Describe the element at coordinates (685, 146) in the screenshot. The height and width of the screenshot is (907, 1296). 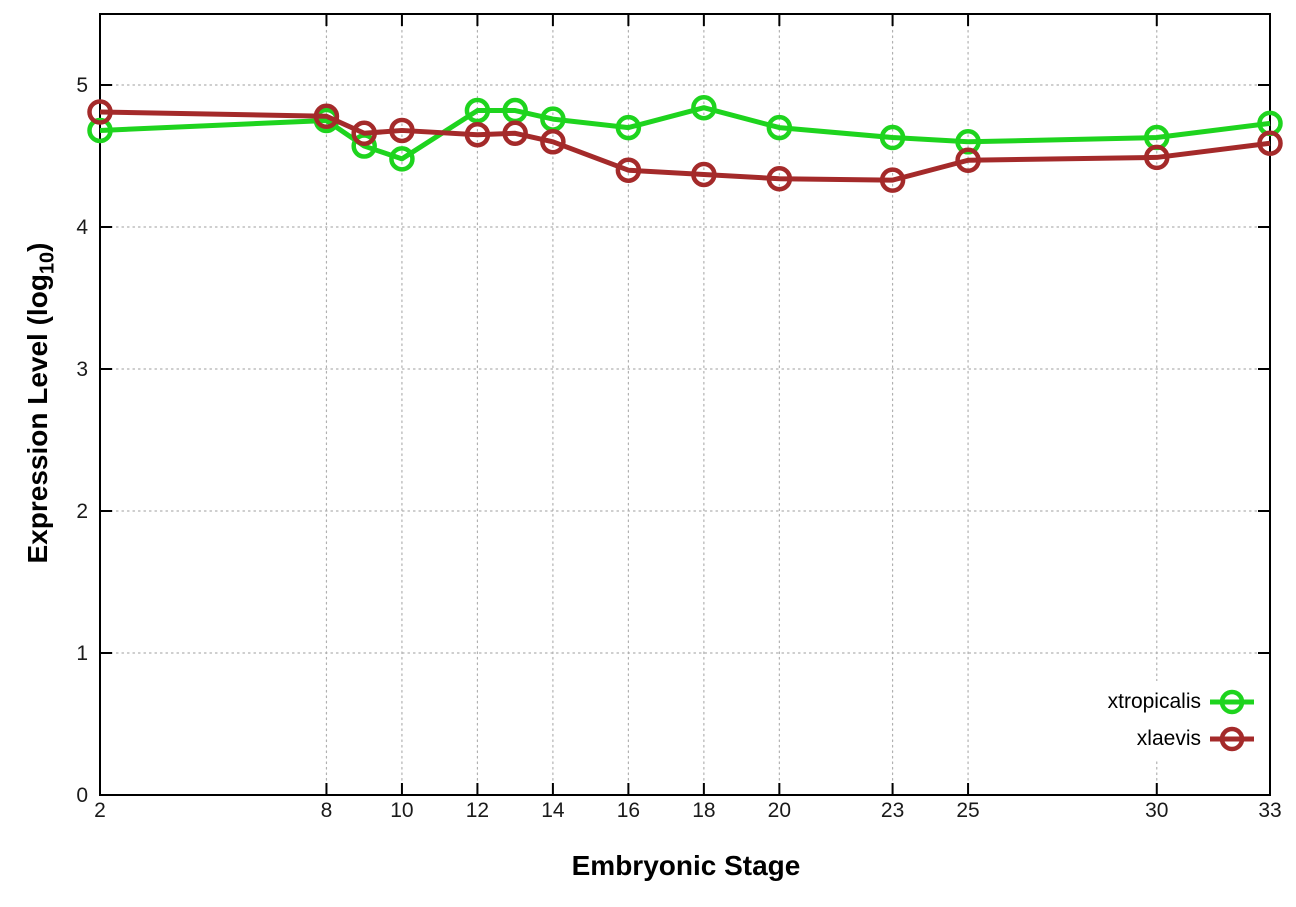
I see `series-xlaevis-line` at that location.